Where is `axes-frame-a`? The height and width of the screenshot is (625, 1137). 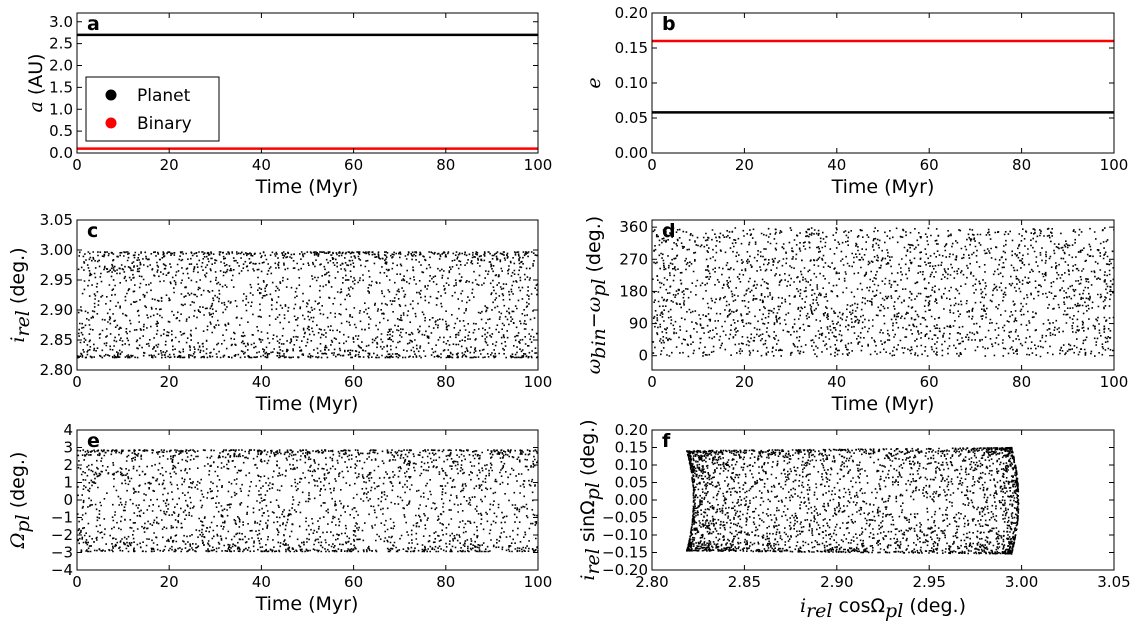 axes-frame-a is located at coordinates (307, 83).